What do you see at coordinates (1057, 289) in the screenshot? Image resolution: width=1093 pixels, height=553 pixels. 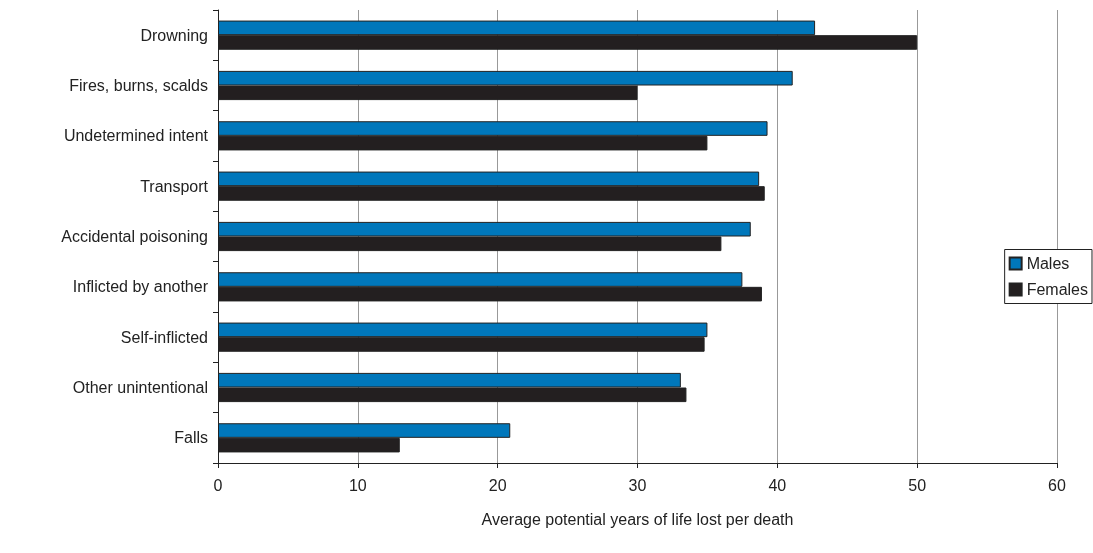 I see `legend-label: Females` at bounding box center [1057, 289].